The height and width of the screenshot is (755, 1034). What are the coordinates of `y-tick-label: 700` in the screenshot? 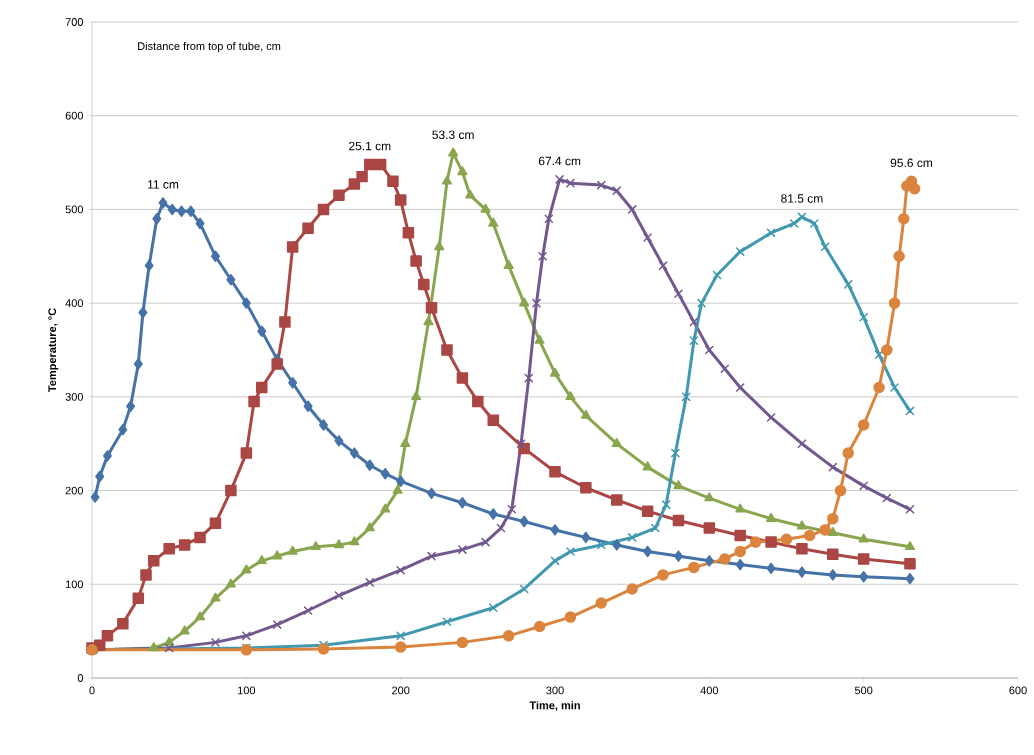 It's located at (74, 22).